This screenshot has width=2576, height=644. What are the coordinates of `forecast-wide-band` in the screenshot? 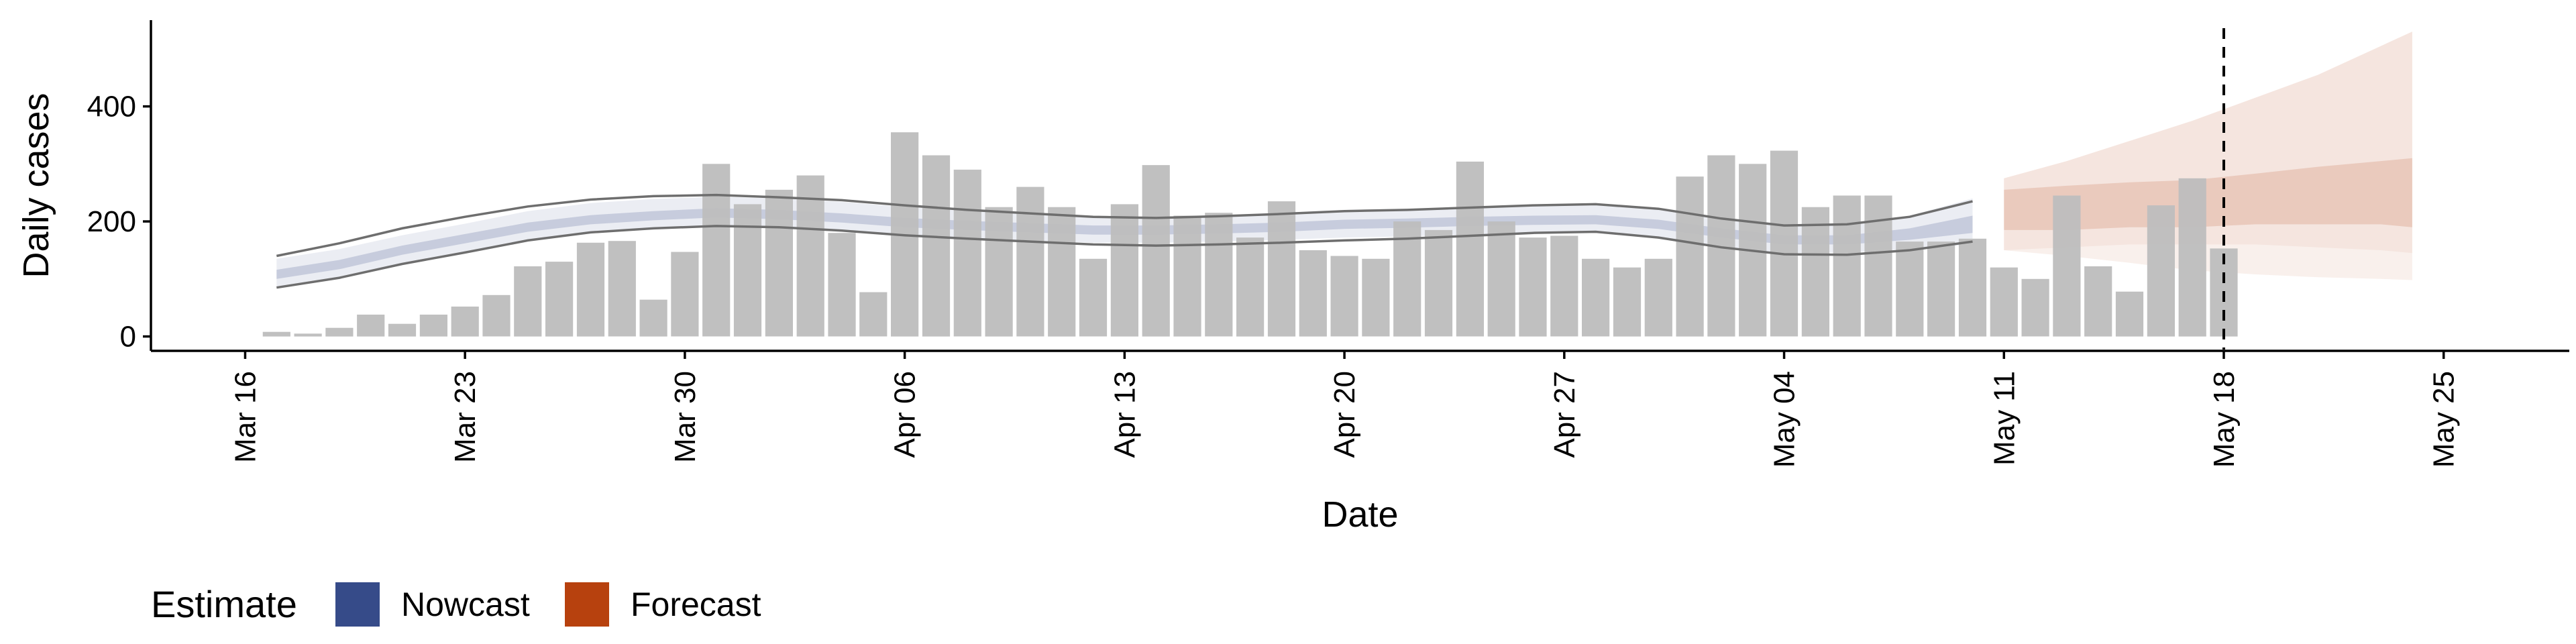 It's located at (2208, 156).